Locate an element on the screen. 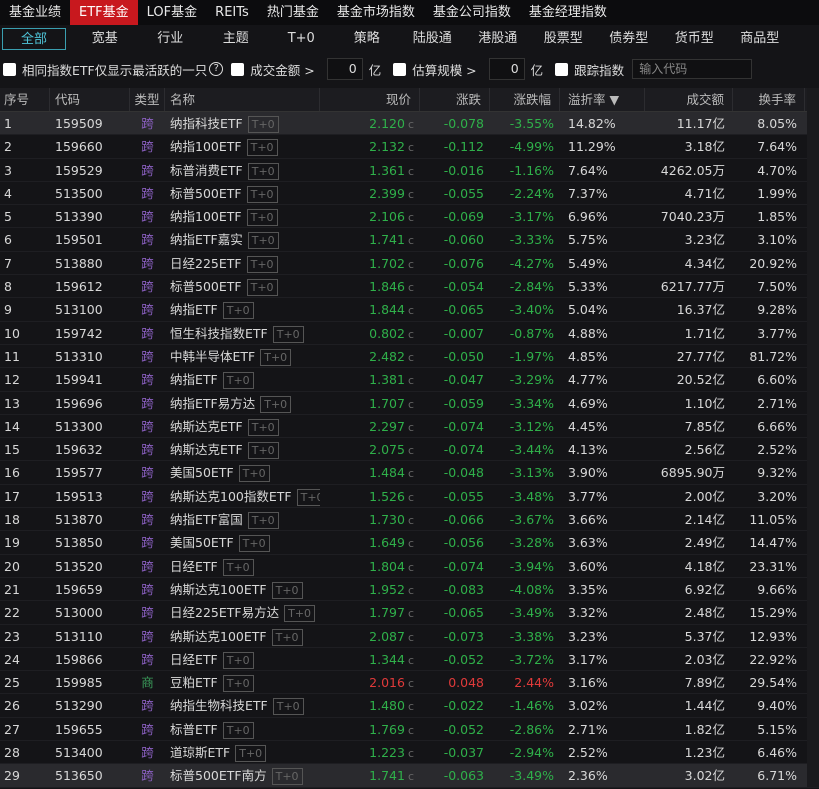  category-tab: 港股通 is located at coordinates (498, 38).